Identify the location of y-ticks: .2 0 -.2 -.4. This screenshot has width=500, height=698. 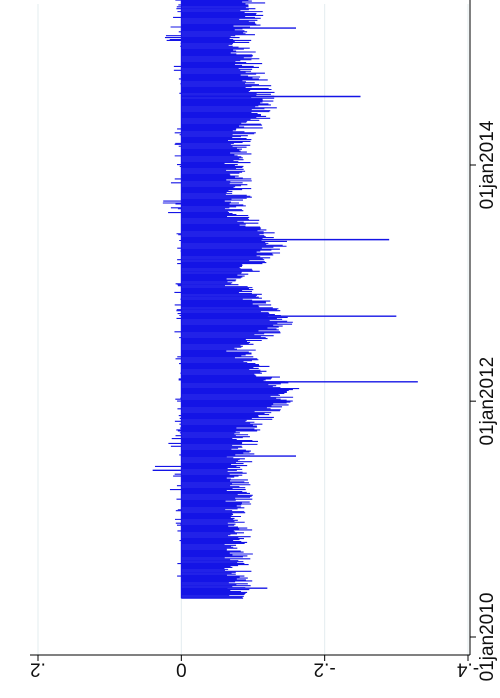
(254, 667).